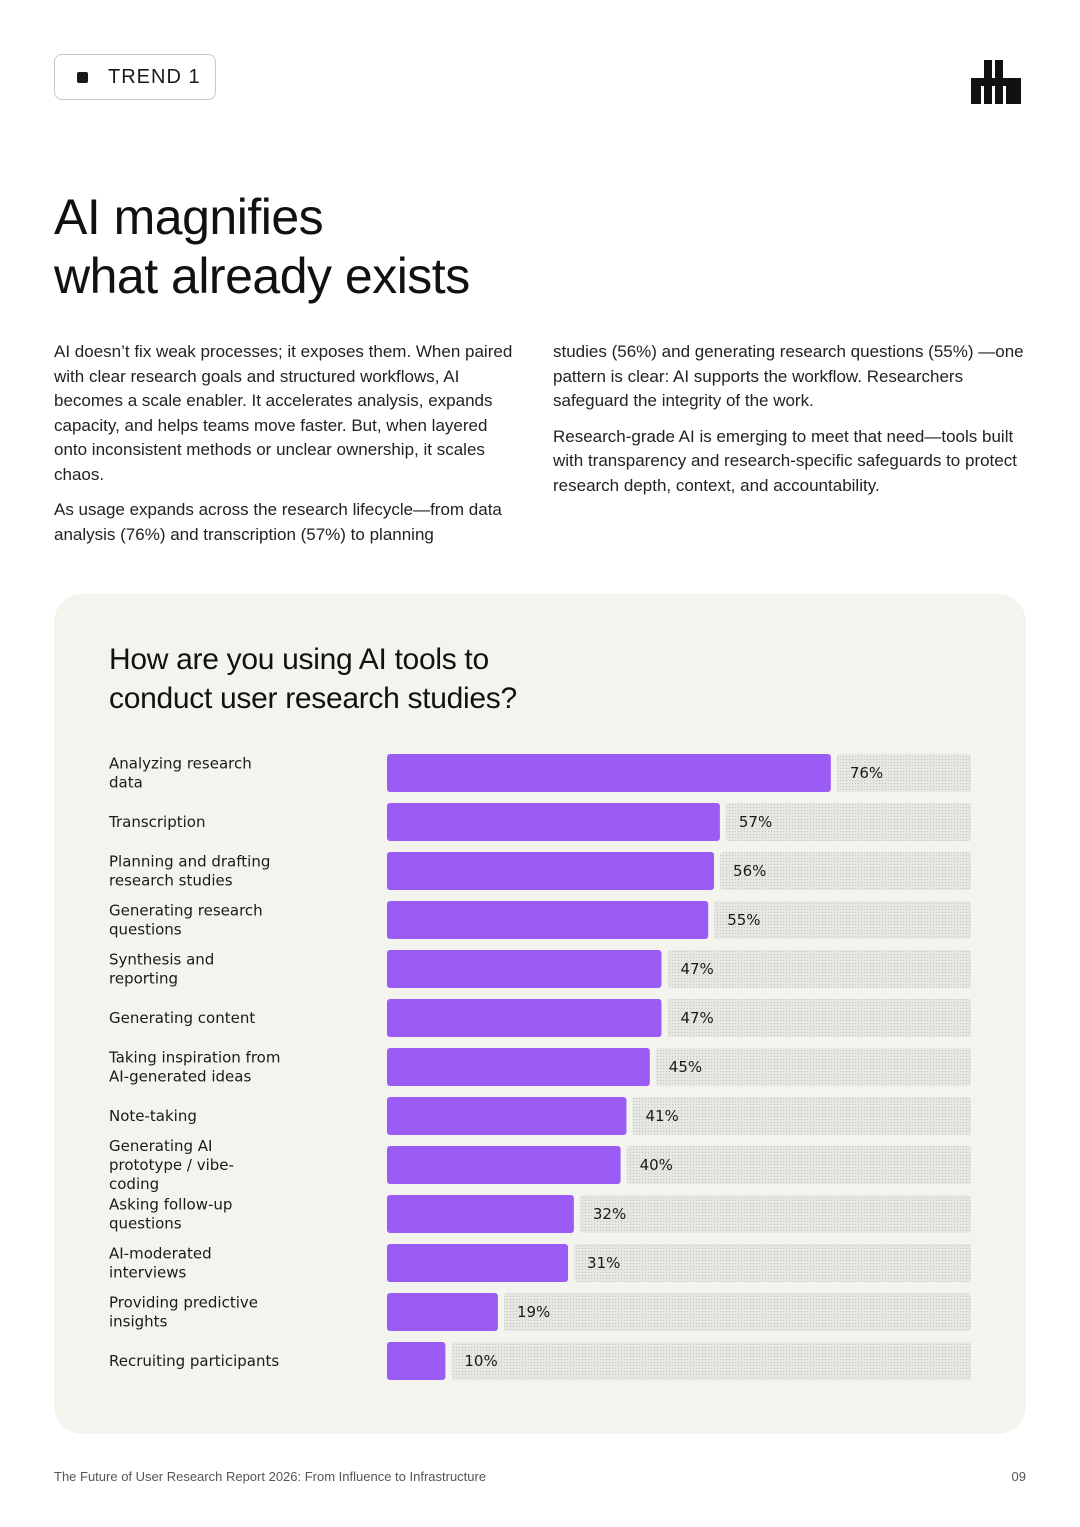 The image size is (1080, 1527). Describe the element at coordinates (299, 659) in the screenshot. I see `chart-title-line-1: How are you using AI tools to` at that location.